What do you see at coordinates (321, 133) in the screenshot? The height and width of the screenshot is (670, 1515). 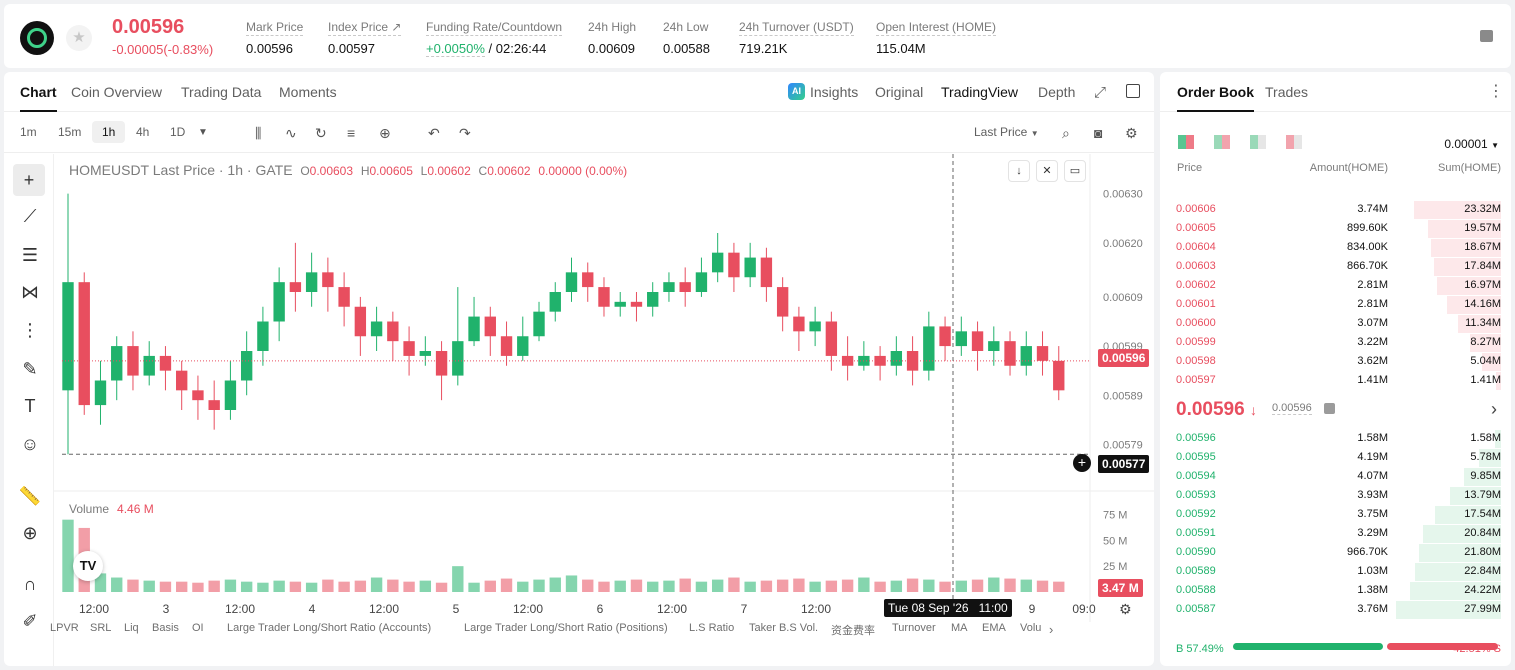 I see `refresh-icon: ↻` at bounding box center [321, 133].